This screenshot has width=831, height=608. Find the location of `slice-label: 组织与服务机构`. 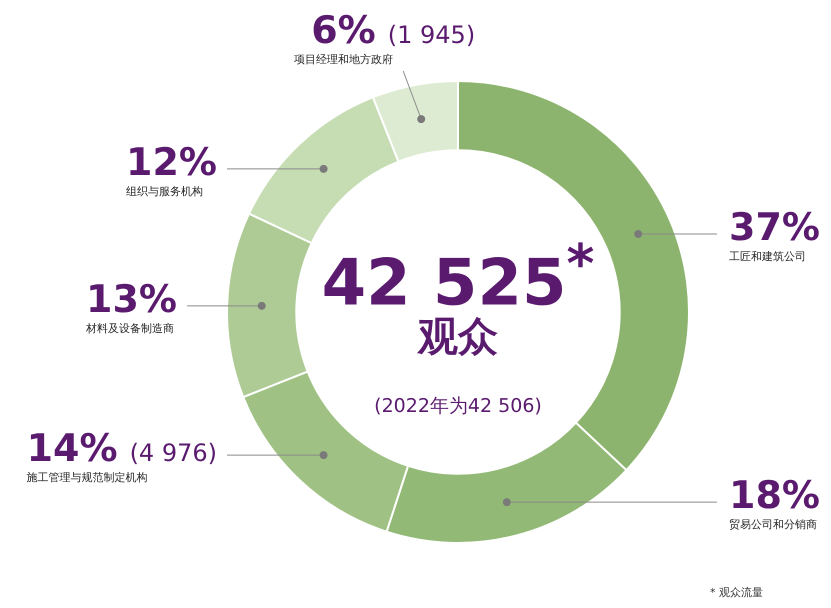

slice-label: 组织与服务机构 is located at coordinates (165, 191).